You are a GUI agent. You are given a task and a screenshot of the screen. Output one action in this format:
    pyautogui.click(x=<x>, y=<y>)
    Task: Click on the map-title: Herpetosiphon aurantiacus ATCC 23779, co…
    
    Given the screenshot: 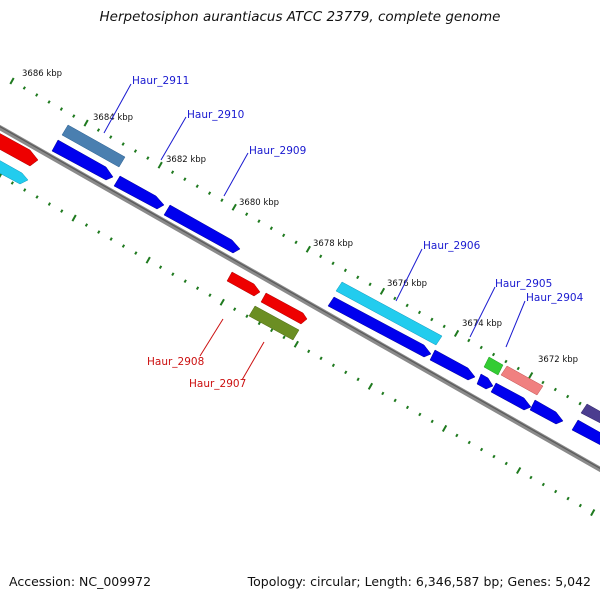 What is the action you would take?
    pyautogui.click(x=300, y=17)
    